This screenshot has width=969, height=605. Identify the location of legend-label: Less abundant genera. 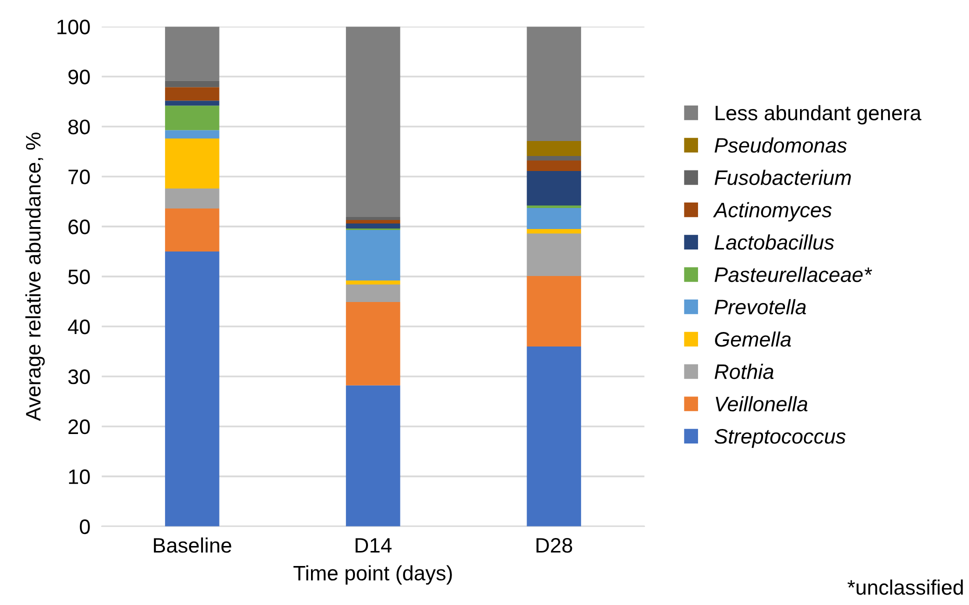
(819, 115).